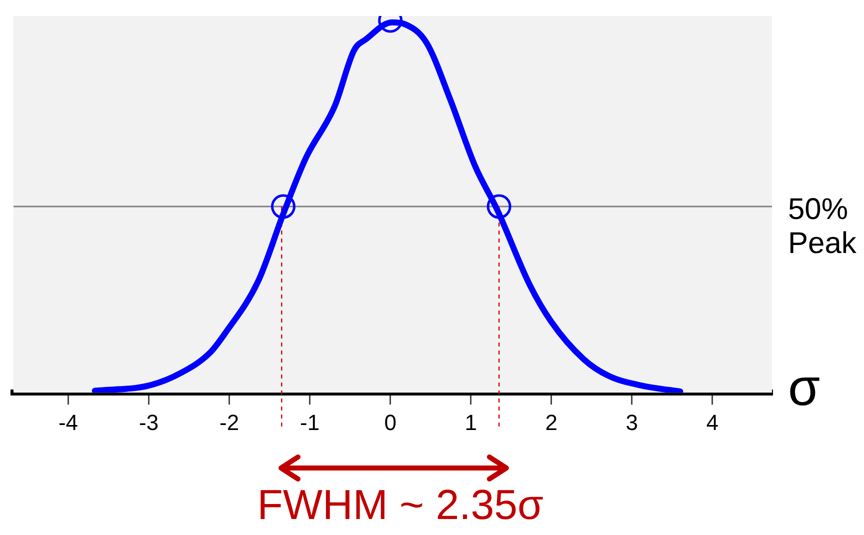 The height and width of the screenshot is (535, 864). What do you see at coordinates (823, 226) in the screenshot?
I see `ref-line-label: 50% Peak` at bounding box center [823, 226].